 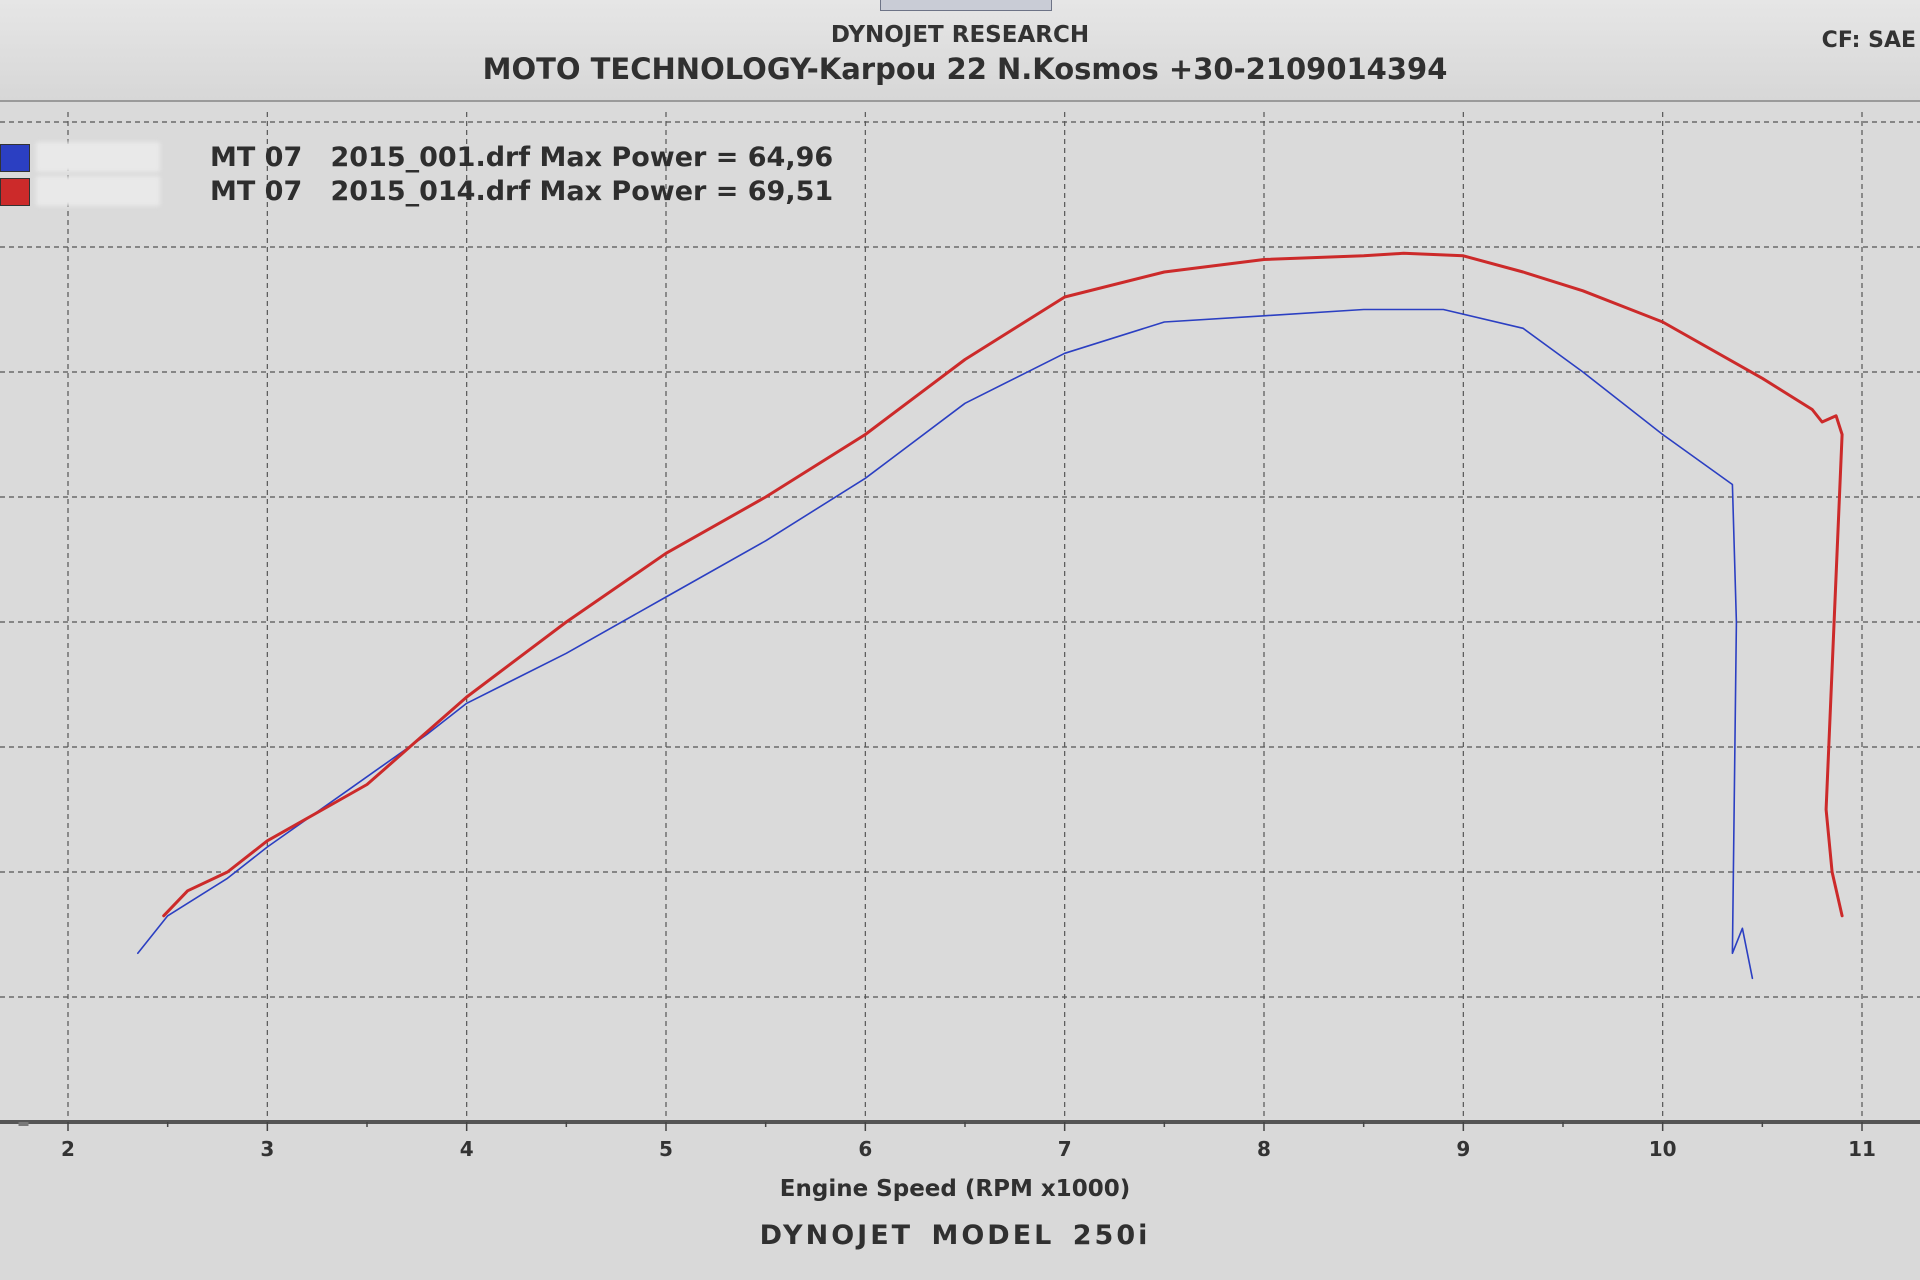 I want to click on x-tick-label: 5, so click(x=666, y=1149).